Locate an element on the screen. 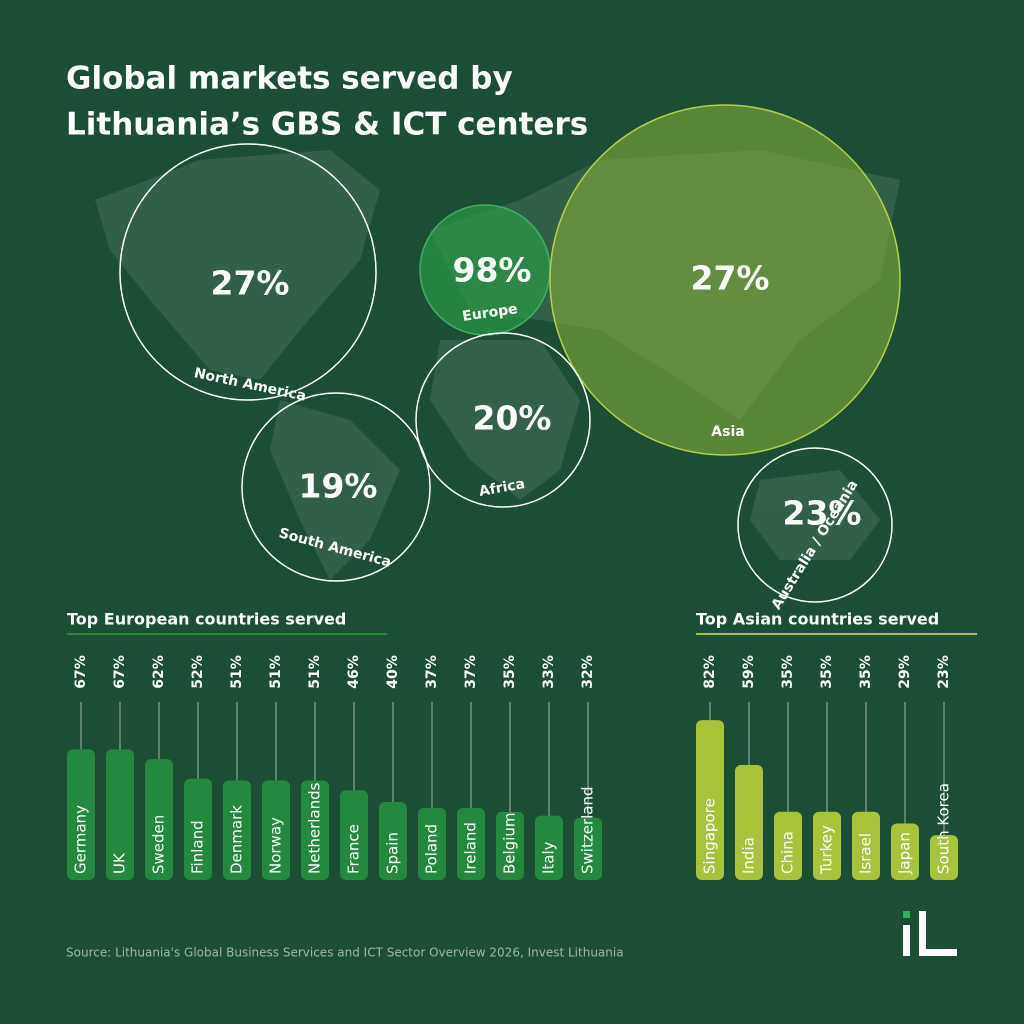 The image size is (1024, 1024). section-heading: Top Asian countries served is located at coordinates (817, 619).